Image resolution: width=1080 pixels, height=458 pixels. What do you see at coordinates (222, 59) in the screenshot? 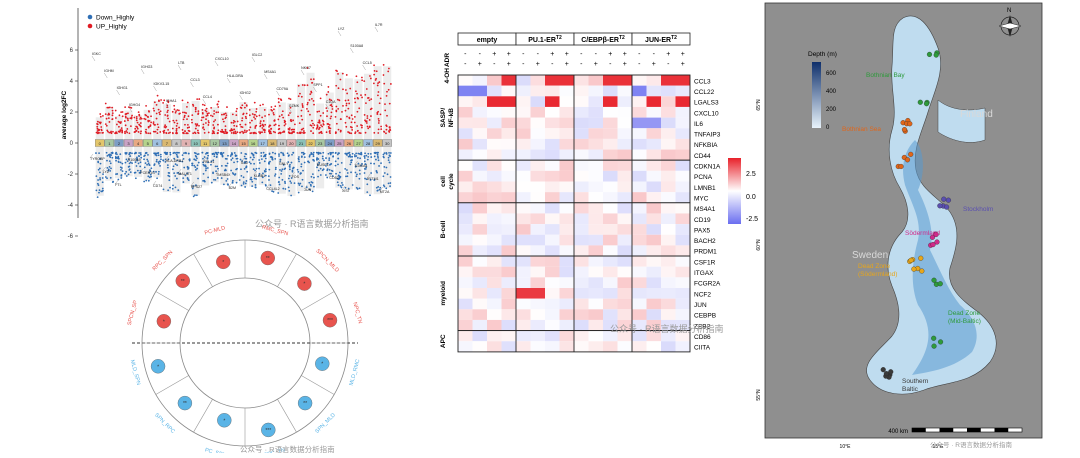
I see `volcano-gene-label-up: CXCL10` at bounding box center [222, 59].